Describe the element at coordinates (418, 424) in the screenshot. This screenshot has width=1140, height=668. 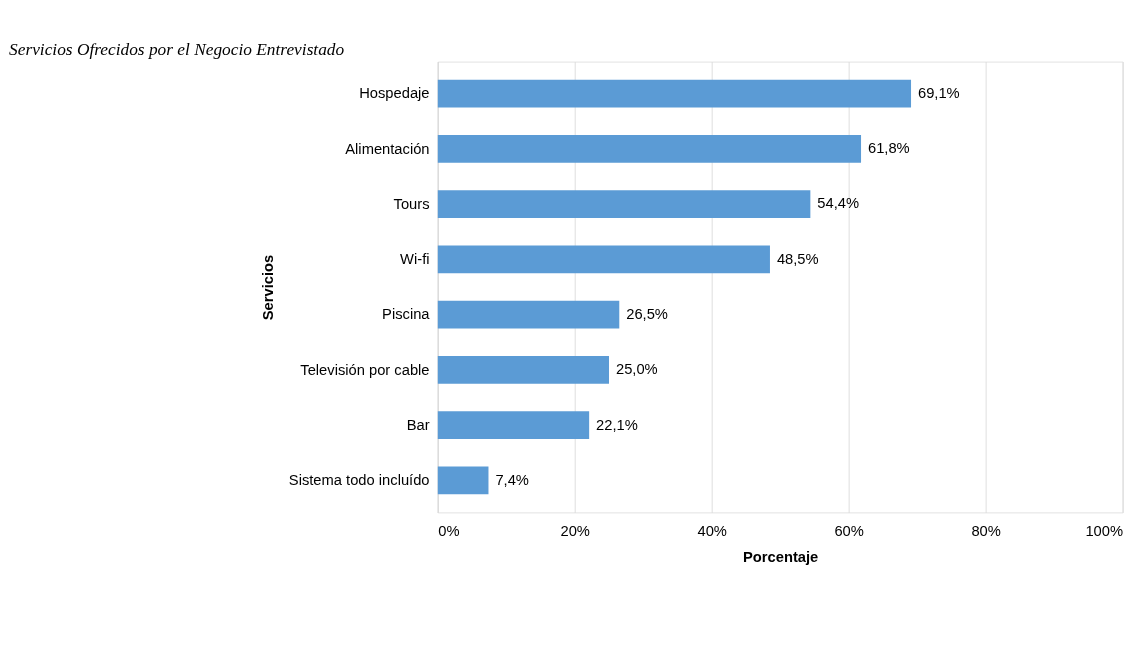
I see `y-tick-label: Bar` at that location.